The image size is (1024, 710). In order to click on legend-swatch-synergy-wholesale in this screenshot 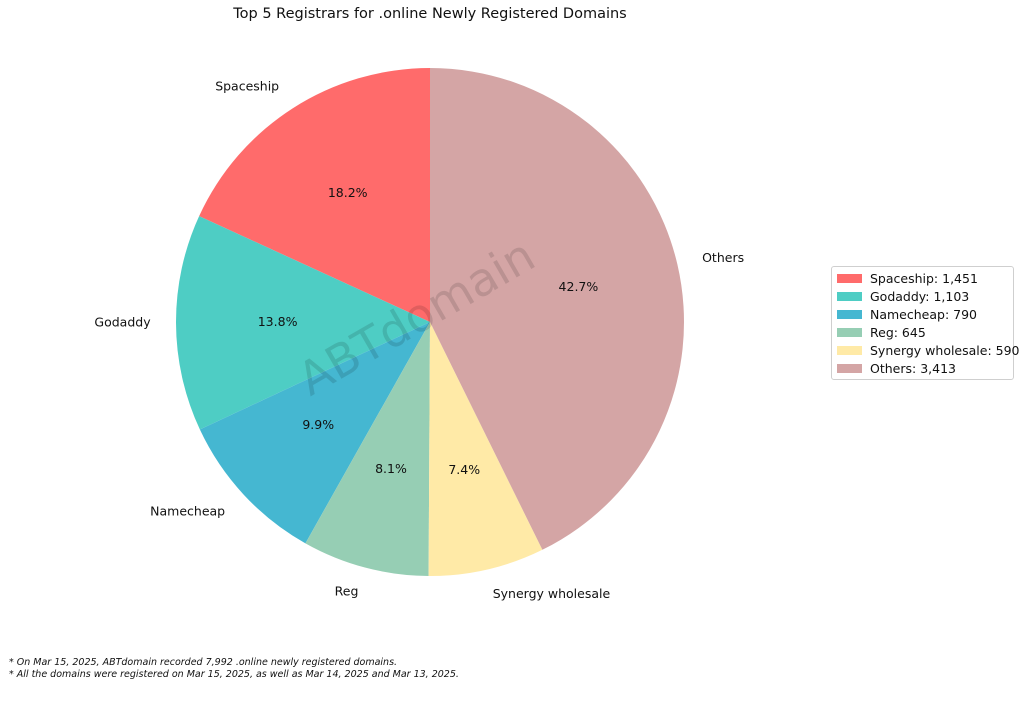, I will do `click(849, 350)`.